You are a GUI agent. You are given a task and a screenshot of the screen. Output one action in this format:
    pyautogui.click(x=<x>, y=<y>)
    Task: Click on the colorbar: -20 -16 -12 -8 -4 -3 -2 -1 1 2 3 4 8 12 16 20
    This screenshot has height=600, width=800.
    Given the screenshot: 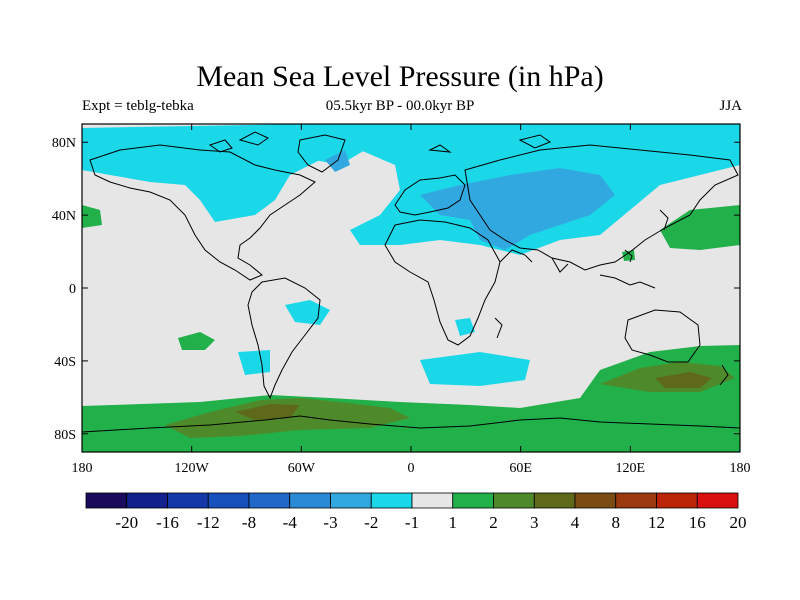 What is the action you would take?
    pyautogui.click(x=416, y=512)
    